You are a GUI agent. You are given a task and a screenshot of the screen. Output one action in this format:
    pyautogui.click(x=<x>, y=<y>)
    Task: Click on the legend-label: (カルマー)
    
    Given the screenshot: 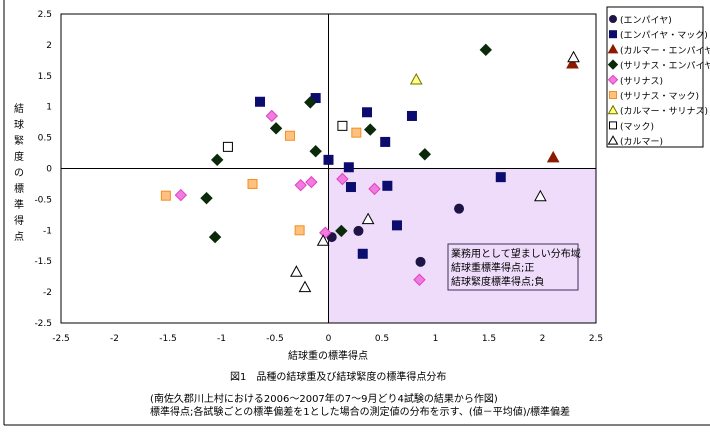 What is the action you would take?
    pyautogui.click(x=641, y=142)
    